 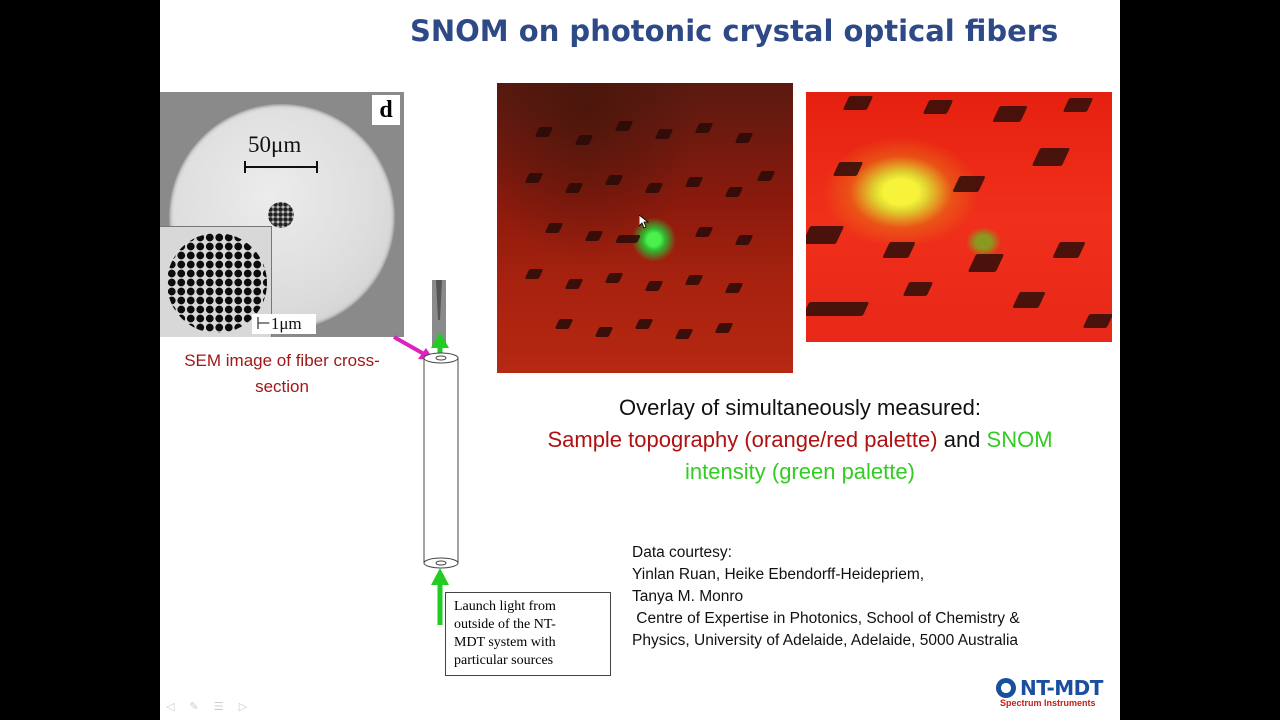 What do you see at coordinates (409, 345) in the screenshot?
I see `magenta-arrow` at bounding box center [409, 345].